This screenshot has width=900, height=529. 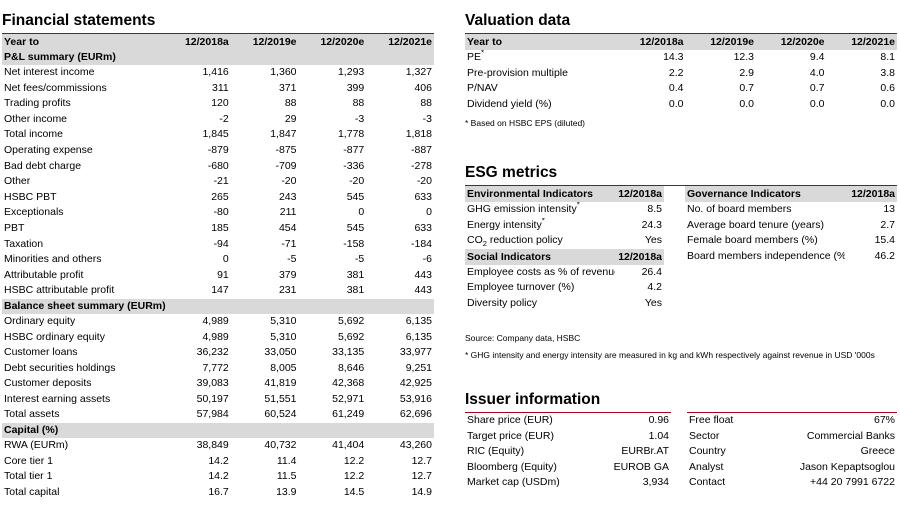 I want to click on row-value: -21, so click(x=221, y=181).